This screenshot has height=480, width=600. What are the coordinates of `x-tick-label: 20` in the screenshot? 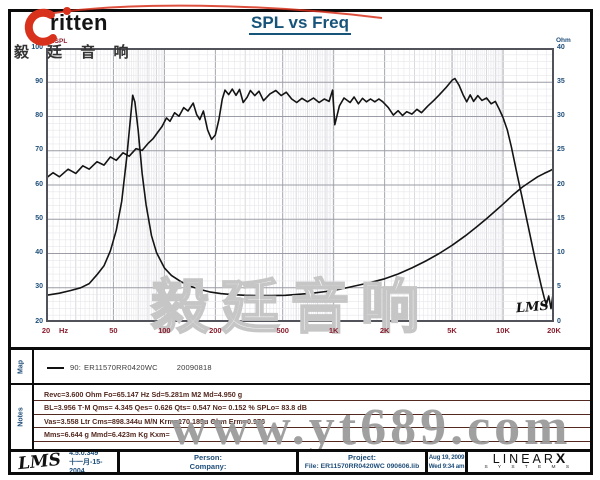 It's located at (46, 330).